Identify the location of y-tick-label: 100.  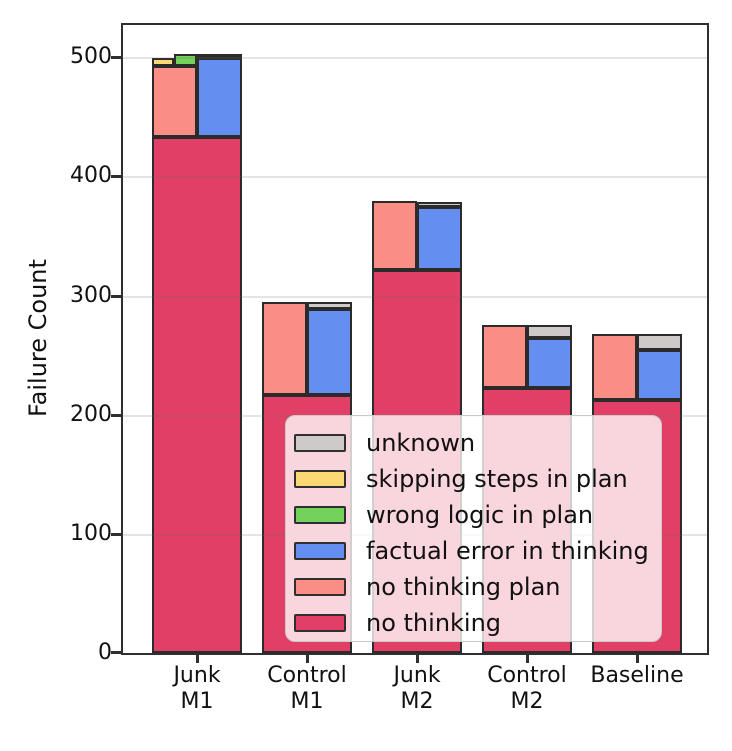
(91, 533).